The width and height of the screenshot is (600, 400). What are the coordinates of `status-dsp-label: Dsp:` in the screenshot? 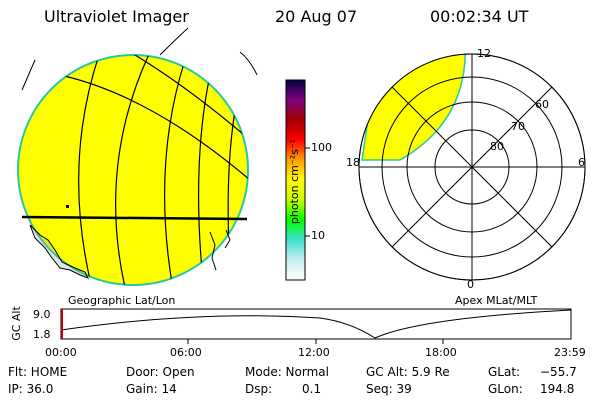 It's located at (259, 389).